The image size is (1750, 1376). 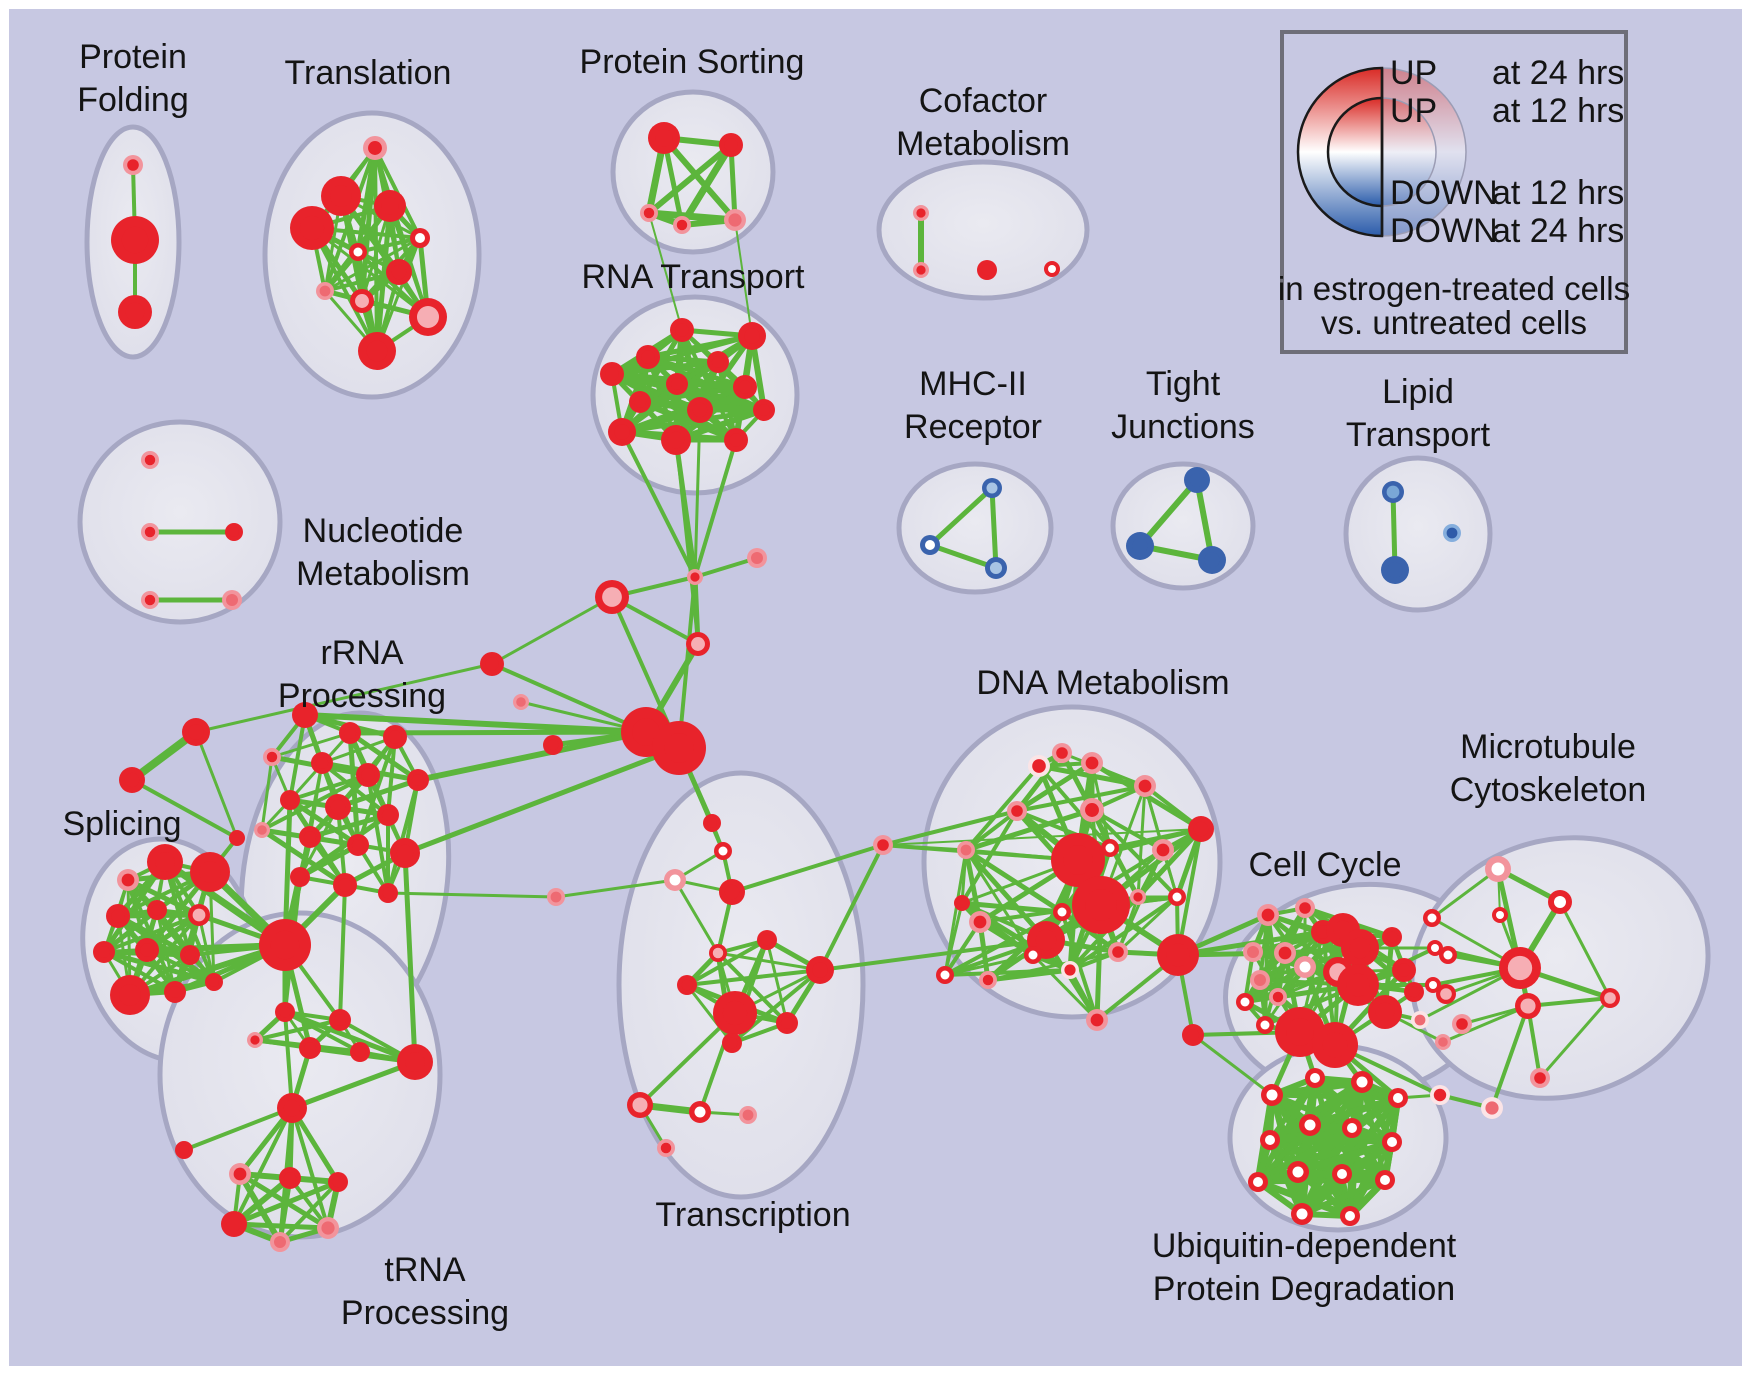 What do you see at coordinates (1558, 111) in the screenshot?
I see `legend-time-up12: at 12 hrs` at bounding box center [1558, 111].